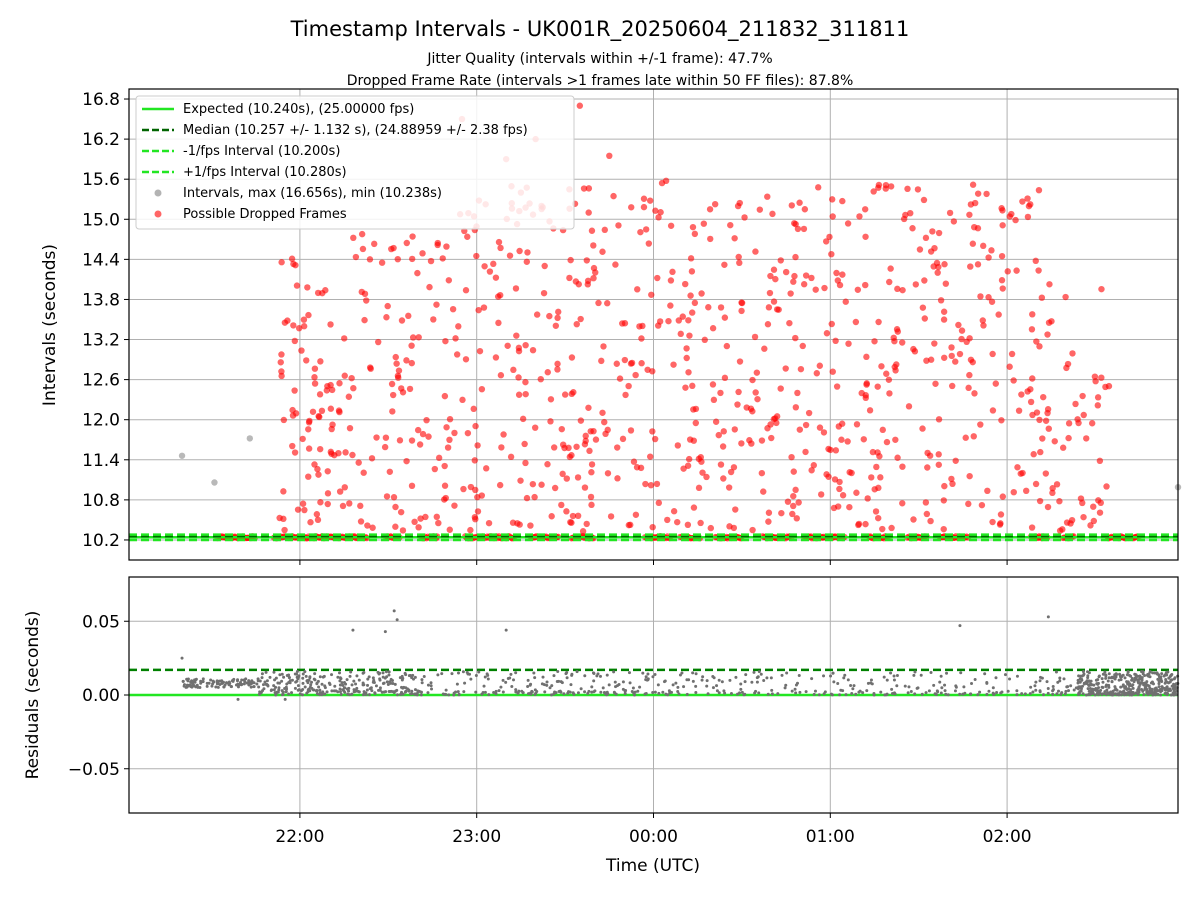  What do you see at coordinates (101, 220) in the screenshot?
I see `intervals-y-tick-label: 15.0` at bounding box center [101, 220].